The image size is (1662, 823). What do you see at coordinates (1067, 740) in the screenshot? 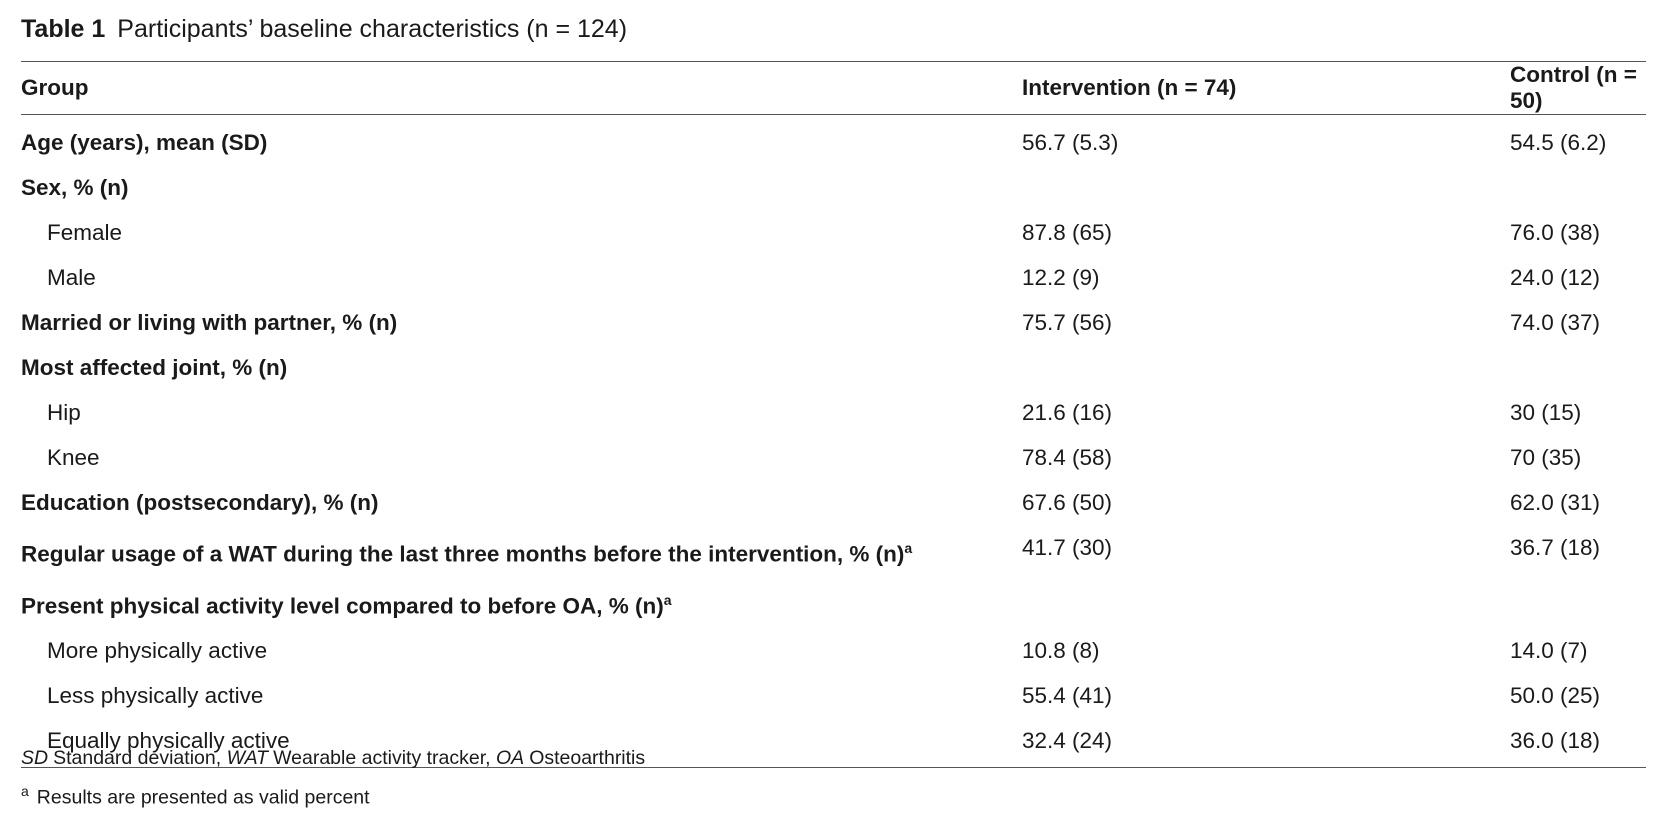
I see `cell-text: 32.4 (24)` at bounding box center [1067, 740].